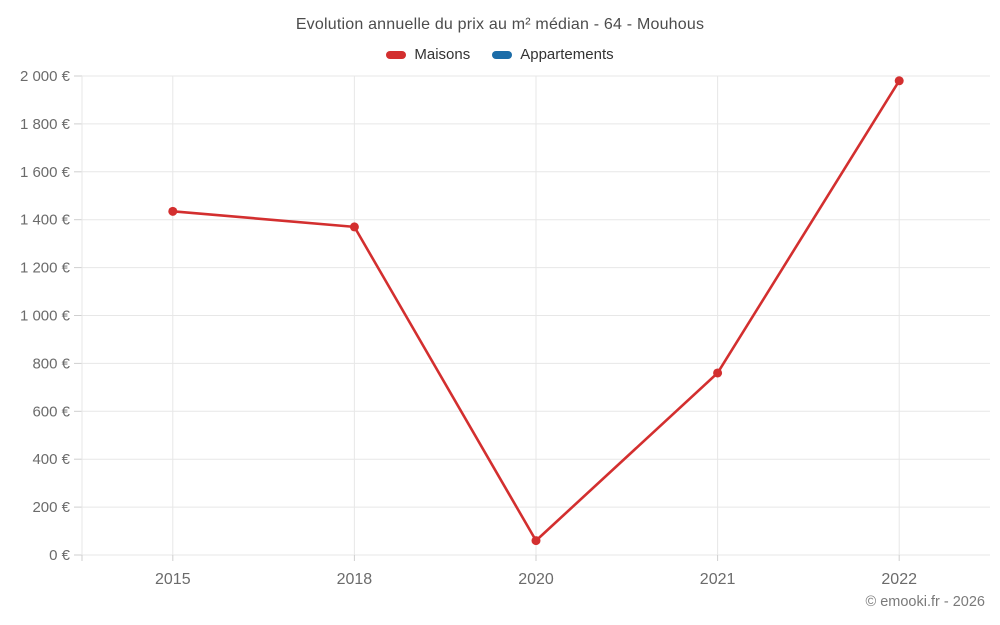 The image size is (1000, 625). I want to click on legend-item-appartements: Appartements, so click(553, 54).